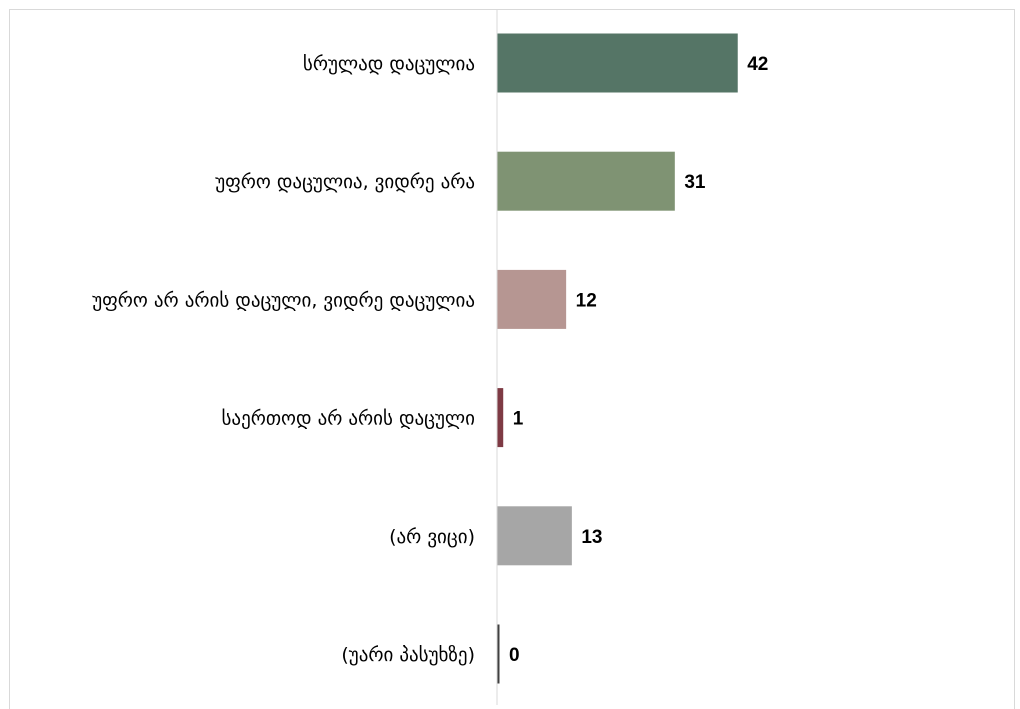  What do you see at coordinates (695, 182) in the screenshot?
I see `data-label: 31` at bounding box center [695, 182].